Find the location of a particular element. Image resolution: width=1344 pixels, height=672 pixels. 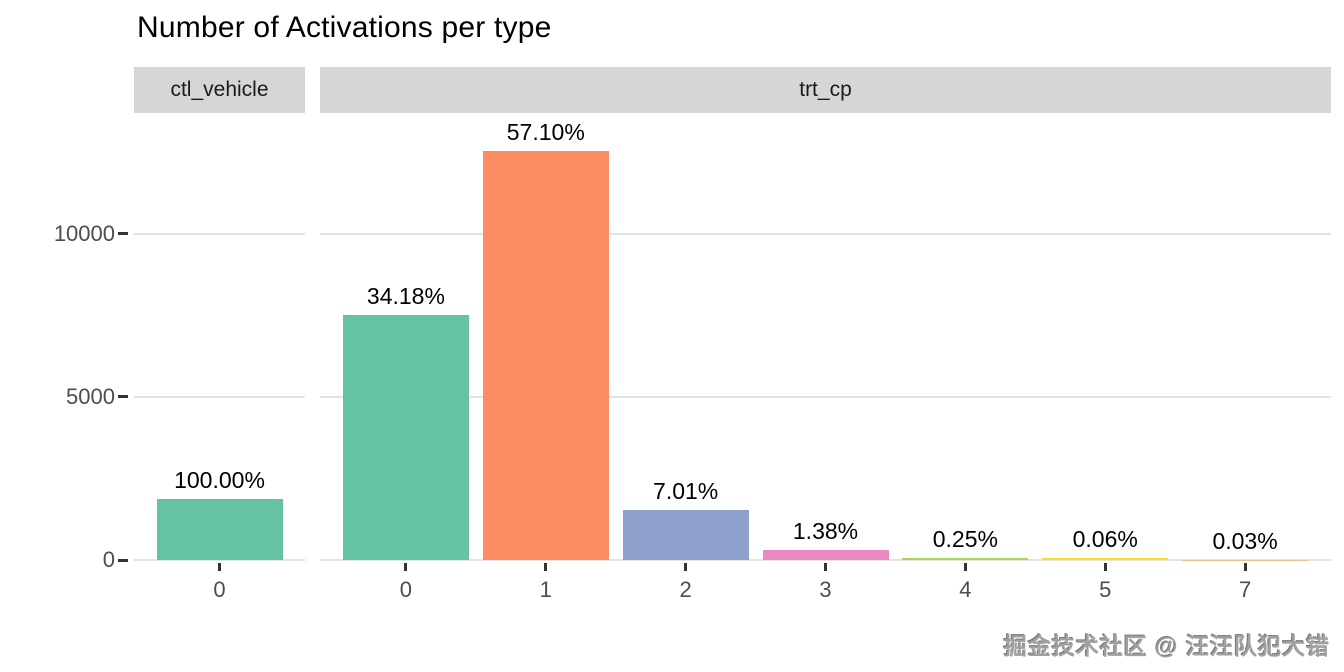

y-tick-label-10000: 10000 is located at coordinates (84, 233).